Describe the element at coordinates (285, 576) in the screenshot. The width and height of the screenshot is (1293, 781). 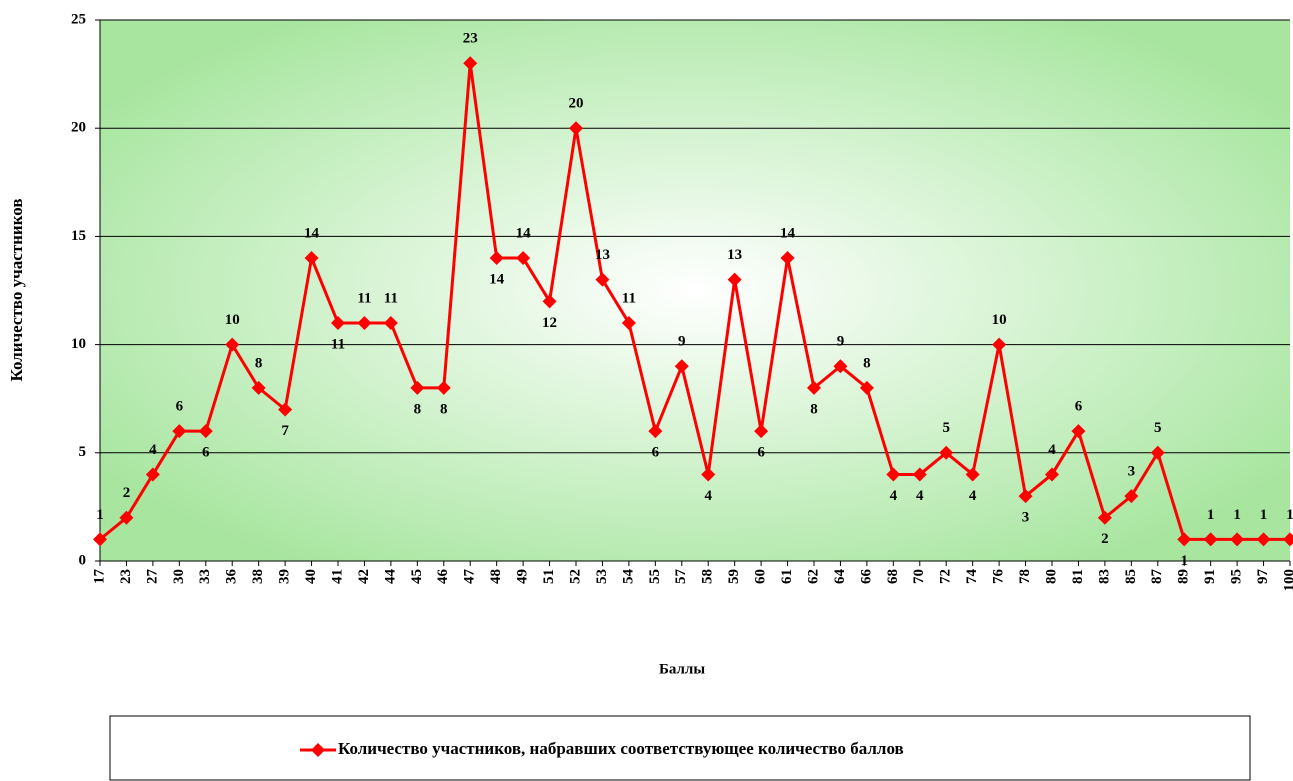
I see `x-tick-label: 39` at that location.